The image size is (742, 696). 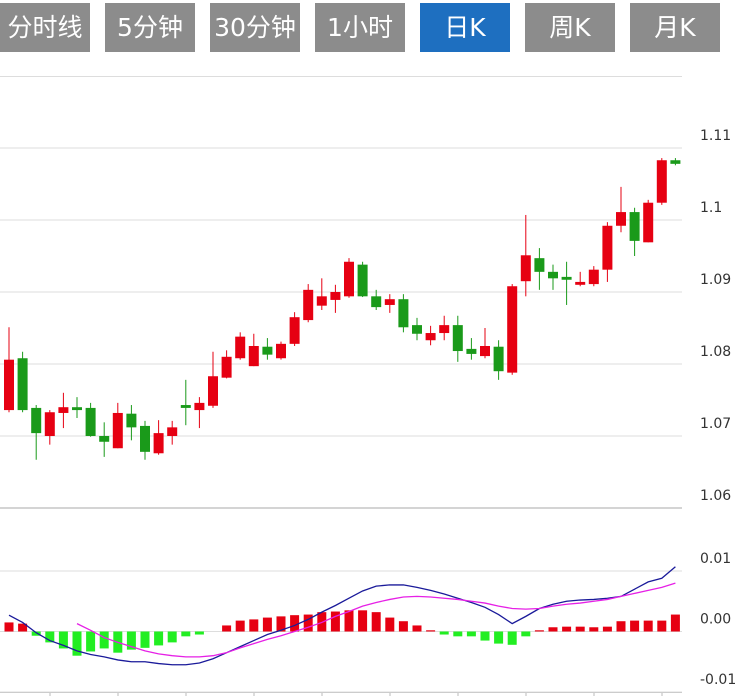 What do you see at coordinates (360, 27) in the screenshot?
I see `tab: 1小时` at bounding box center [360, 27].